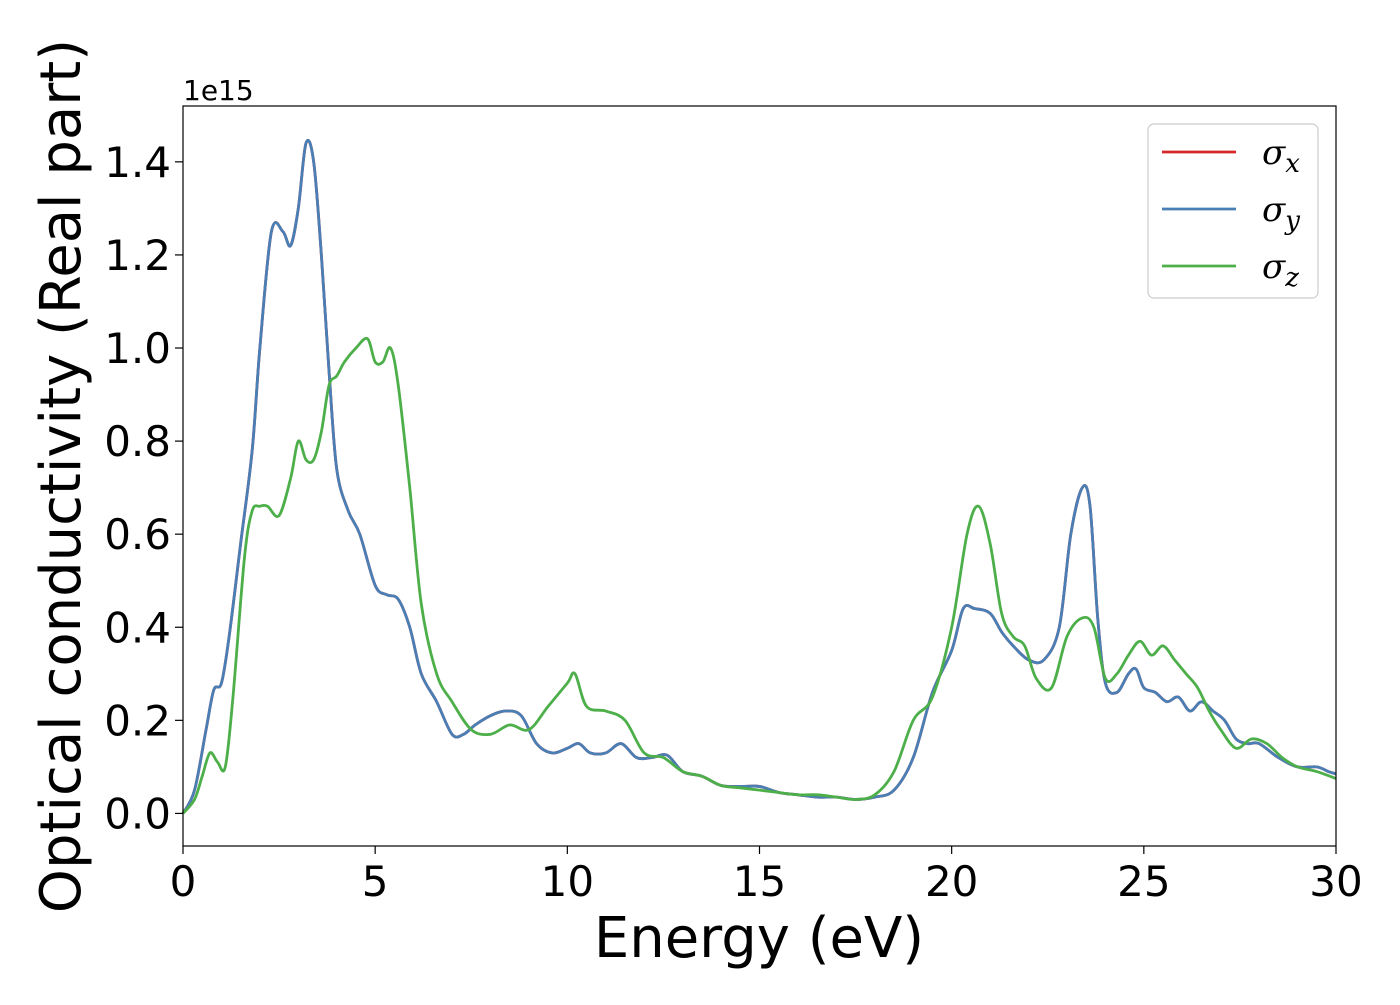  I want to click on legend: σx σy σz, so click(1233, 211).